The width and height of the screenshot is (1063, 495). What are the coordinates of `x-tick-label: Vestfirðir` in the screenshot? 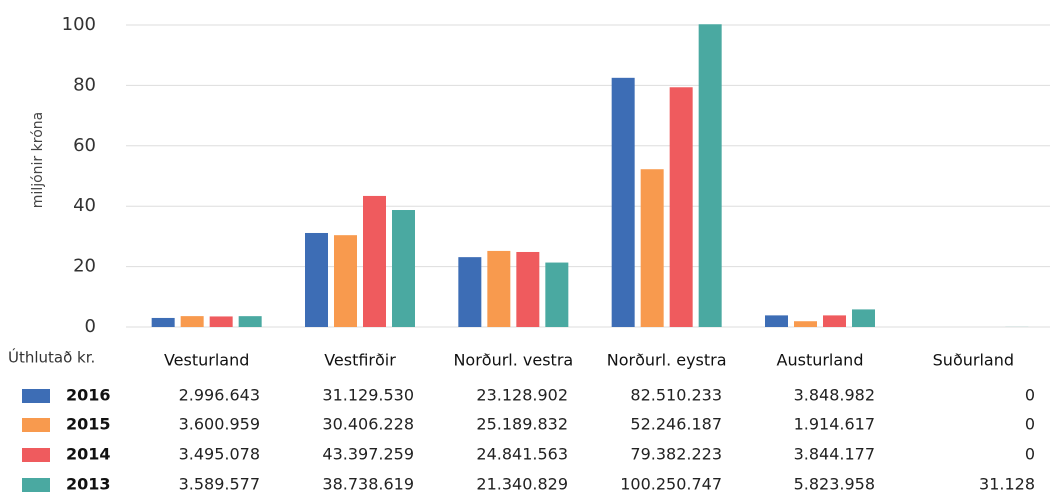 It's located at (360, 360).